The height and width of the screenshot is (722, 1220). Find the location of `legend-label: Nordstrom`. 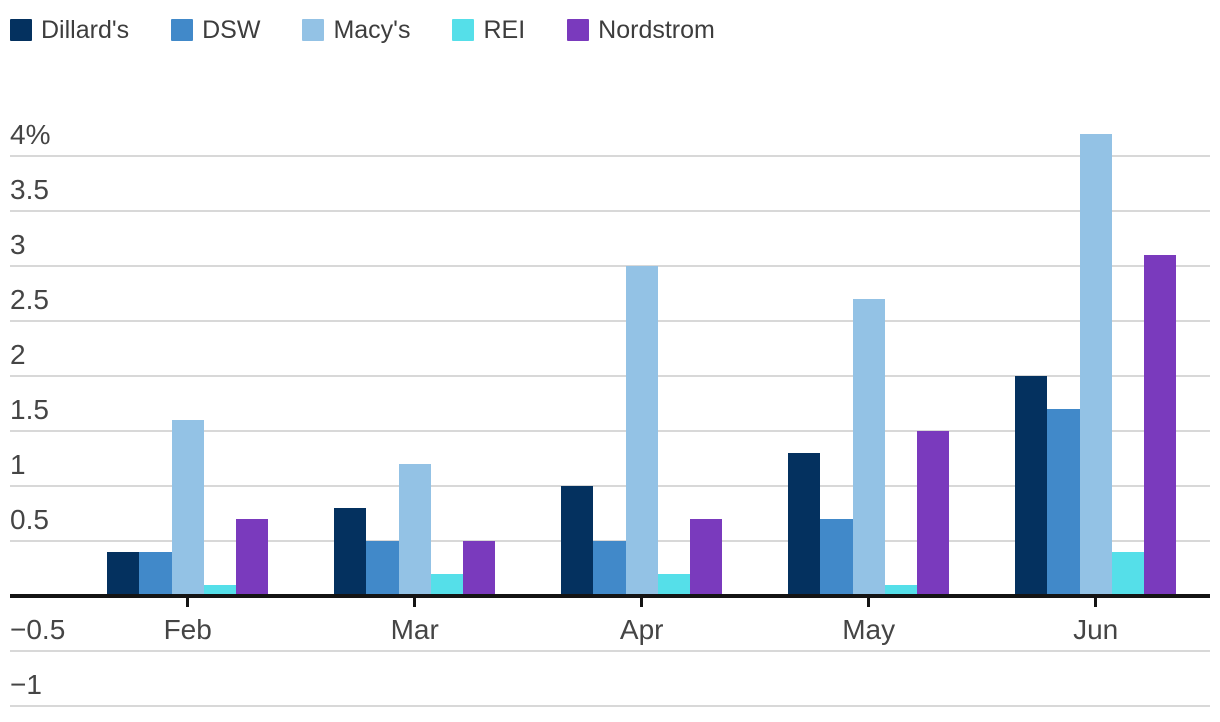

legend-label: Nordstrom is located at coordinates (656, 30).